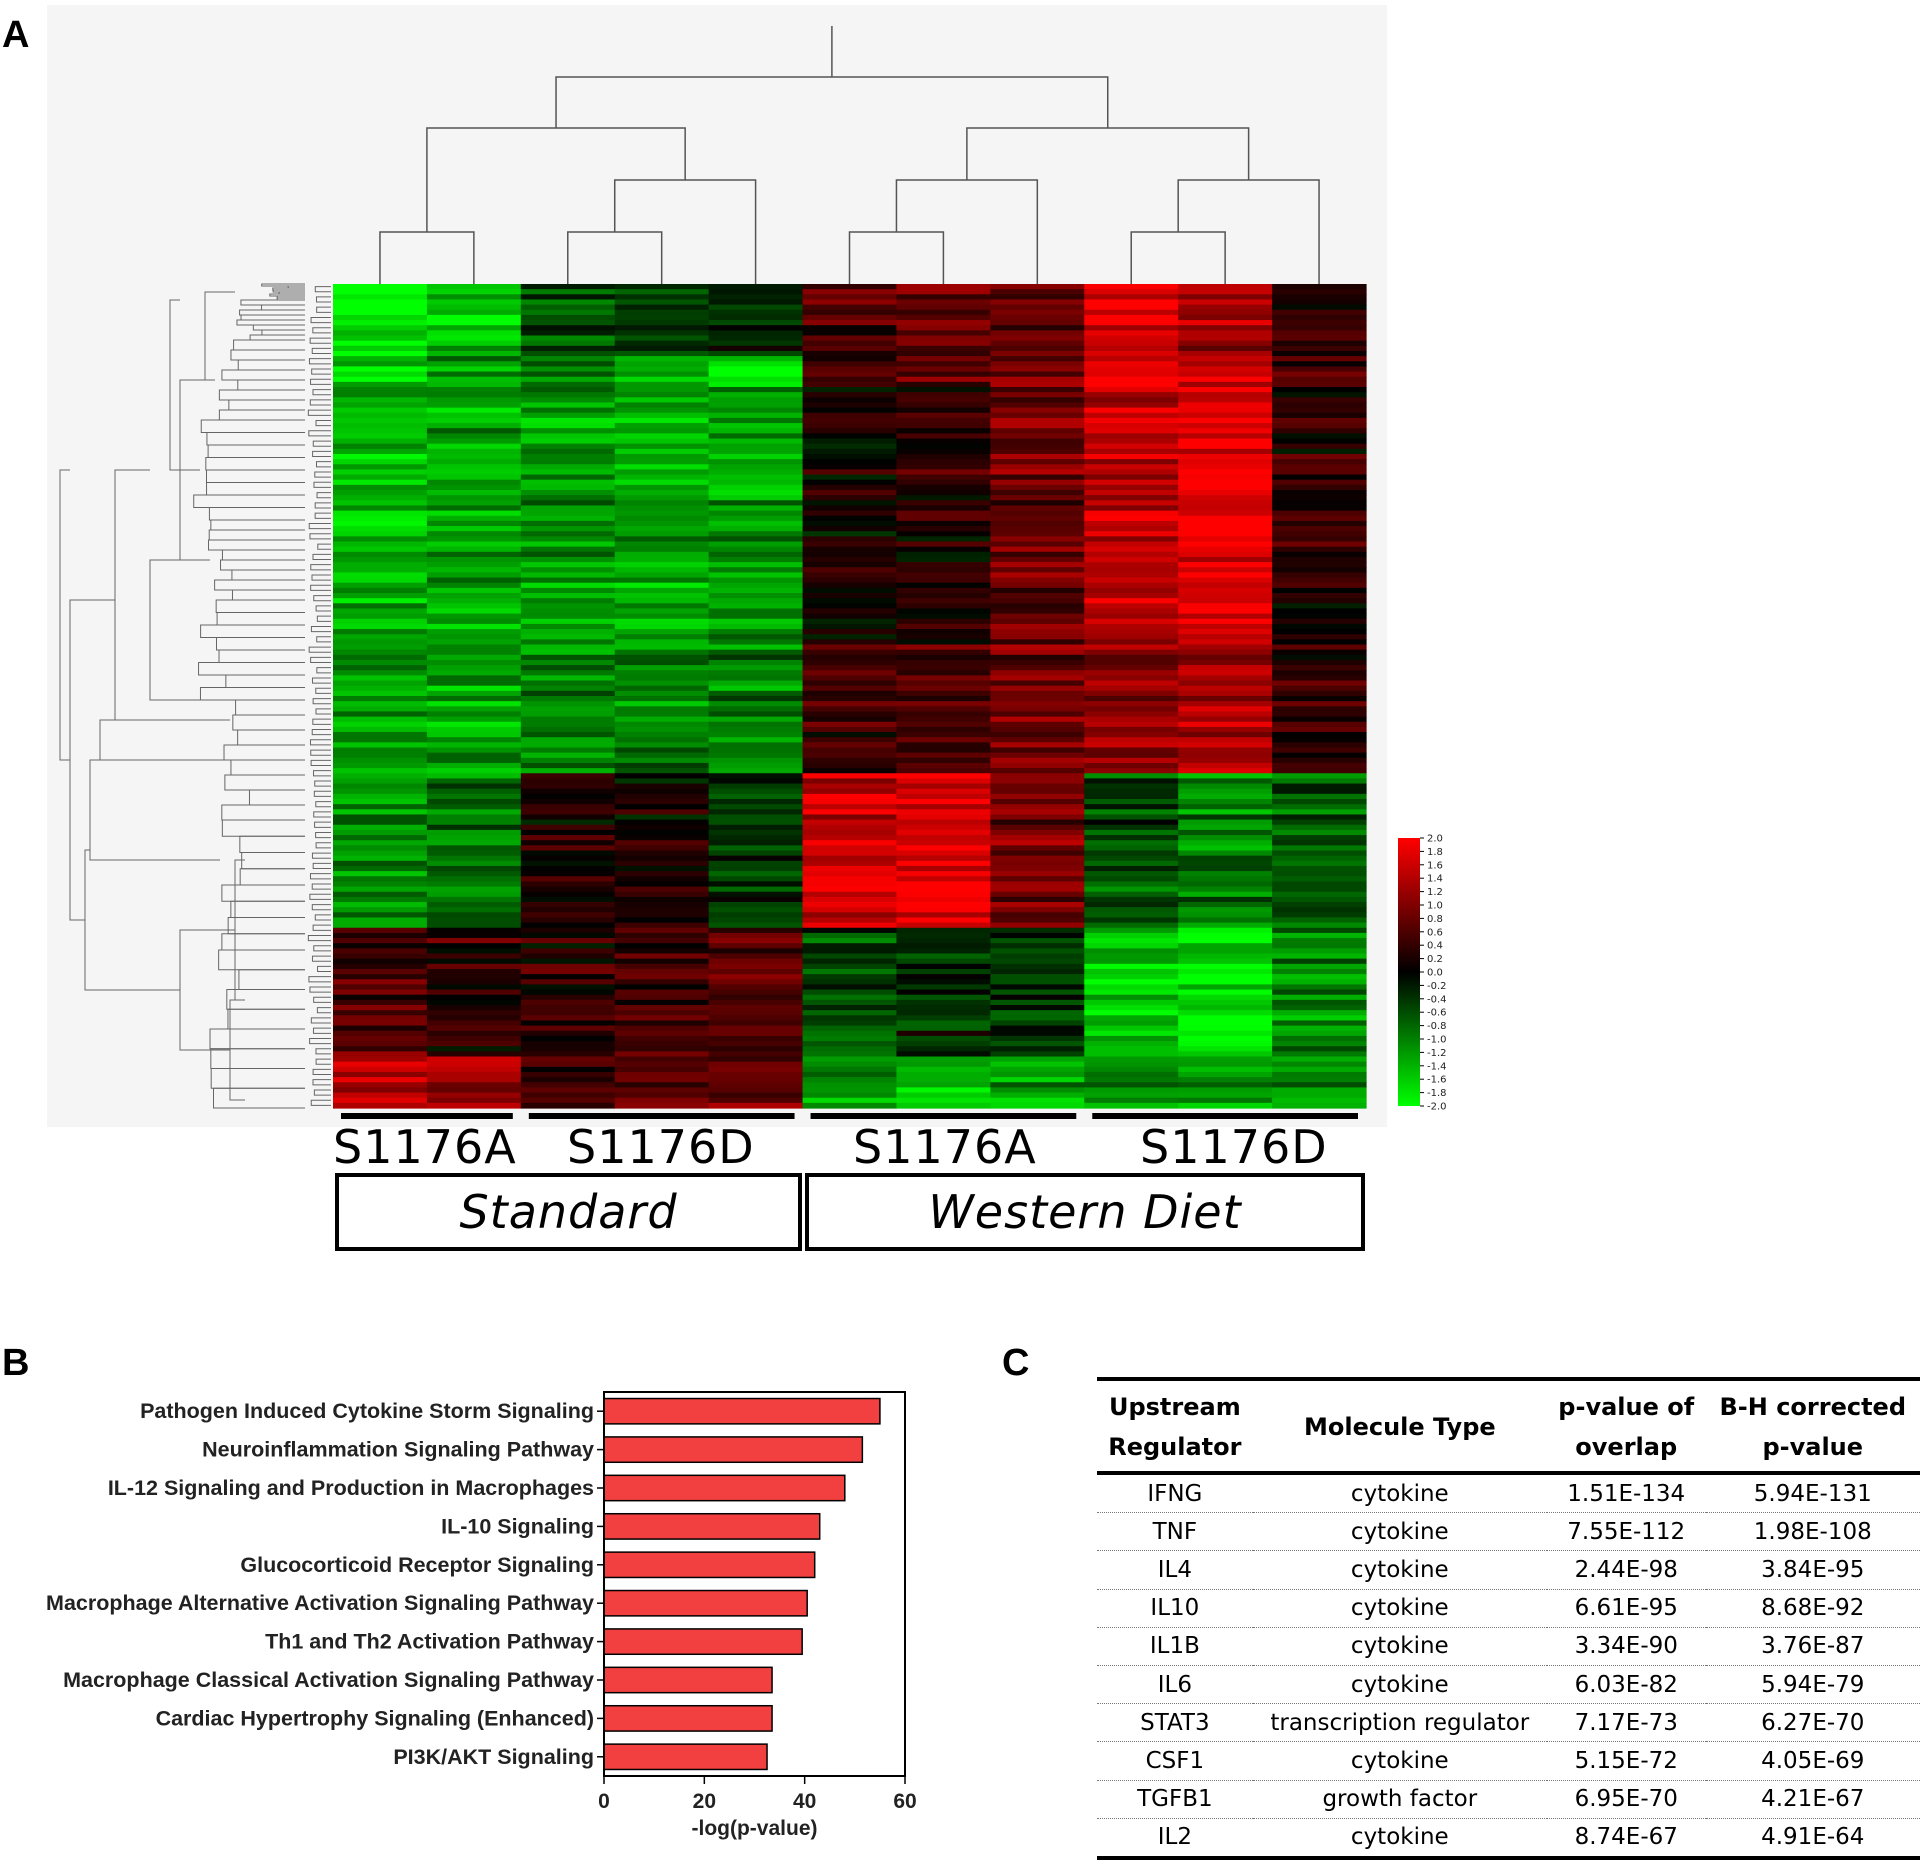  I want to click on x-axis-label: -log(p-value), so click(755, 1828).